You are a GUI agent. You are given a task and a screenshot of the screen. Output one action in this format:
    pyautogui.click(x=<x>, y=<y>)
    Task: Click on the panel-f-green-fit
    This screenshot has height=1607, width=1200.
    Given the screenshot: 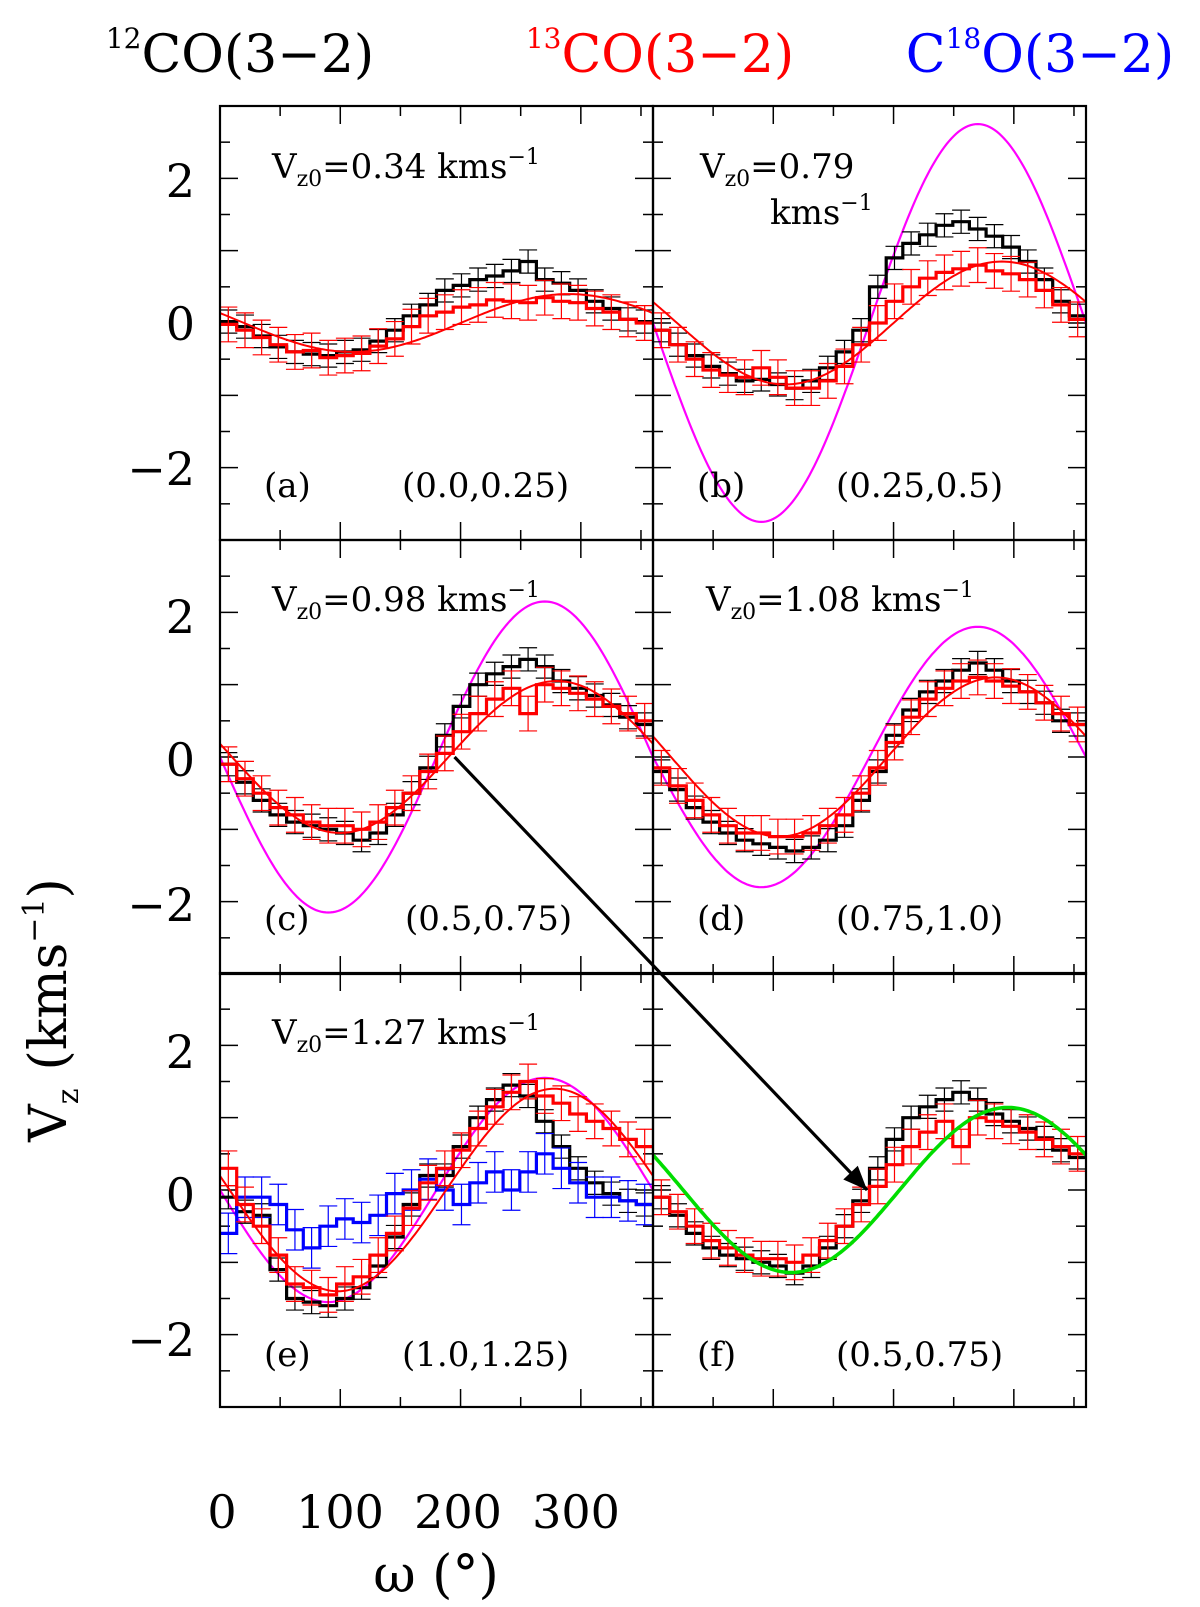 What is the action you would take?
    pyautogui.click(x=869, y=1190)
    